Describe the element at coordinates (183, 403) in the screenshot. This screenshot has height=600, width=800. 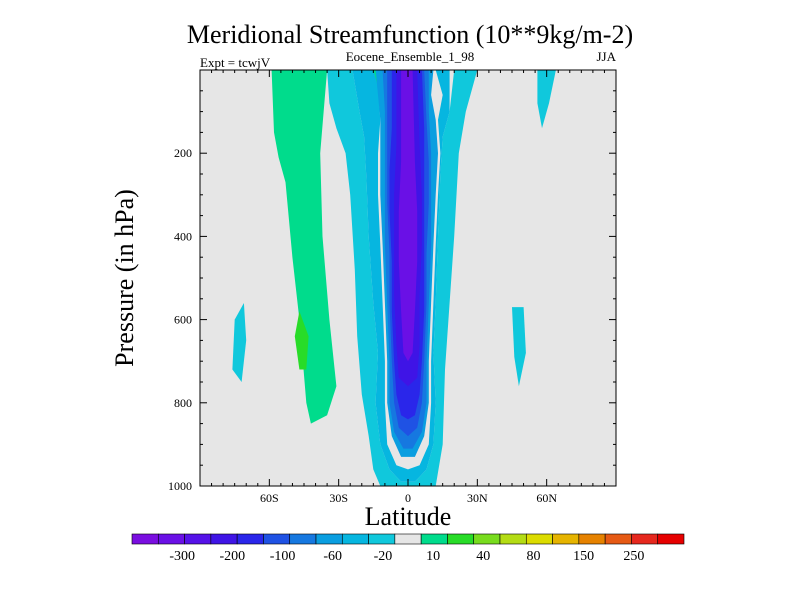
I see `y-tick-label: 800` at that location.